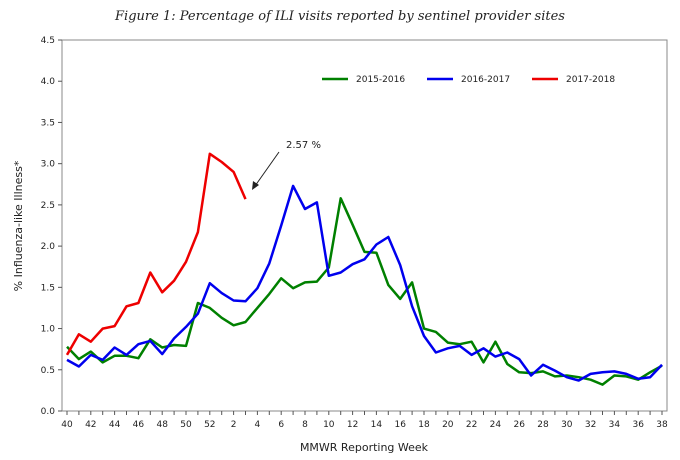 This screenshot has height=460, width=680. Describe the element at coordinates (48, 412) in the screenshot. I see `y-tick-label: 0.0` at that location.